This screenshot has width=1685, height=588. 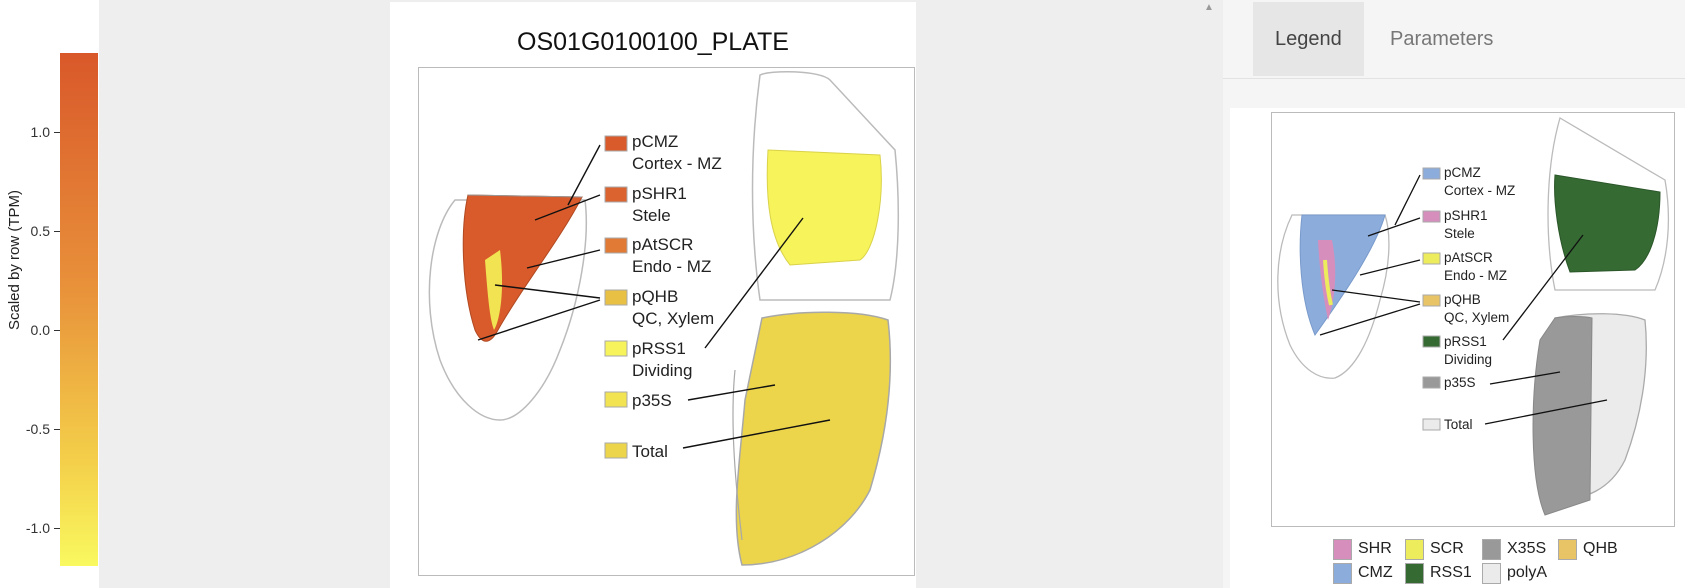 What do you see at coordinates (1479, 182) in the screenshot?
I see `legend-label-pcmz: pCMZ Cortex - MZ` at bounding box center [1479, 182].